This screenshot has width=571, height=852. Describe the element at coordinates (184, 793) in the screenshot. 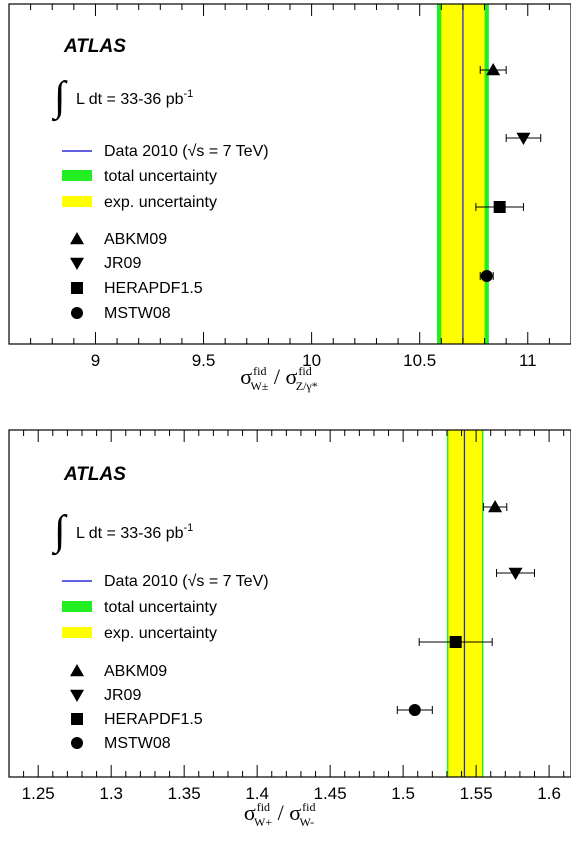

I see `x-tick-label: 1.35` at that location.